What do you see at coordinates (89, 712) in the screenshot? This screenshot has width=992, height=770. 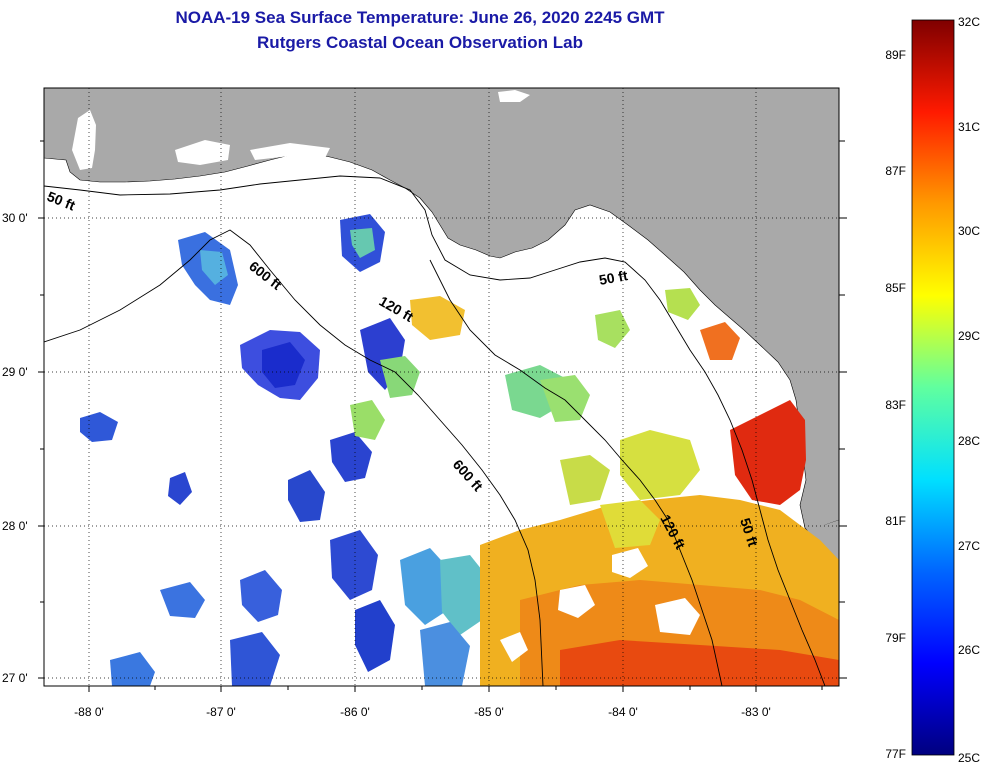 I see `x-tick-label: -88 0'` at bounding box center [89, 712].